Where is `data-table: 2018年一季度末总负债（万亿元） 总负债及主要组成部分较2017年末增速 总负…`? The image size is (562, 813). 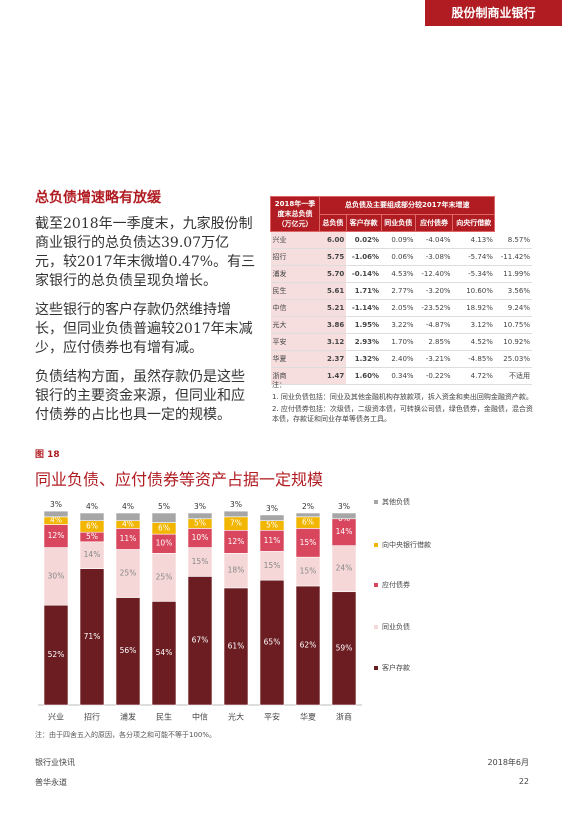
data-table: 2018年一季度末总负债（万亿元） 总负债及主要组成部分较2017年末增速 总负… is located at coordinates (401, 290).